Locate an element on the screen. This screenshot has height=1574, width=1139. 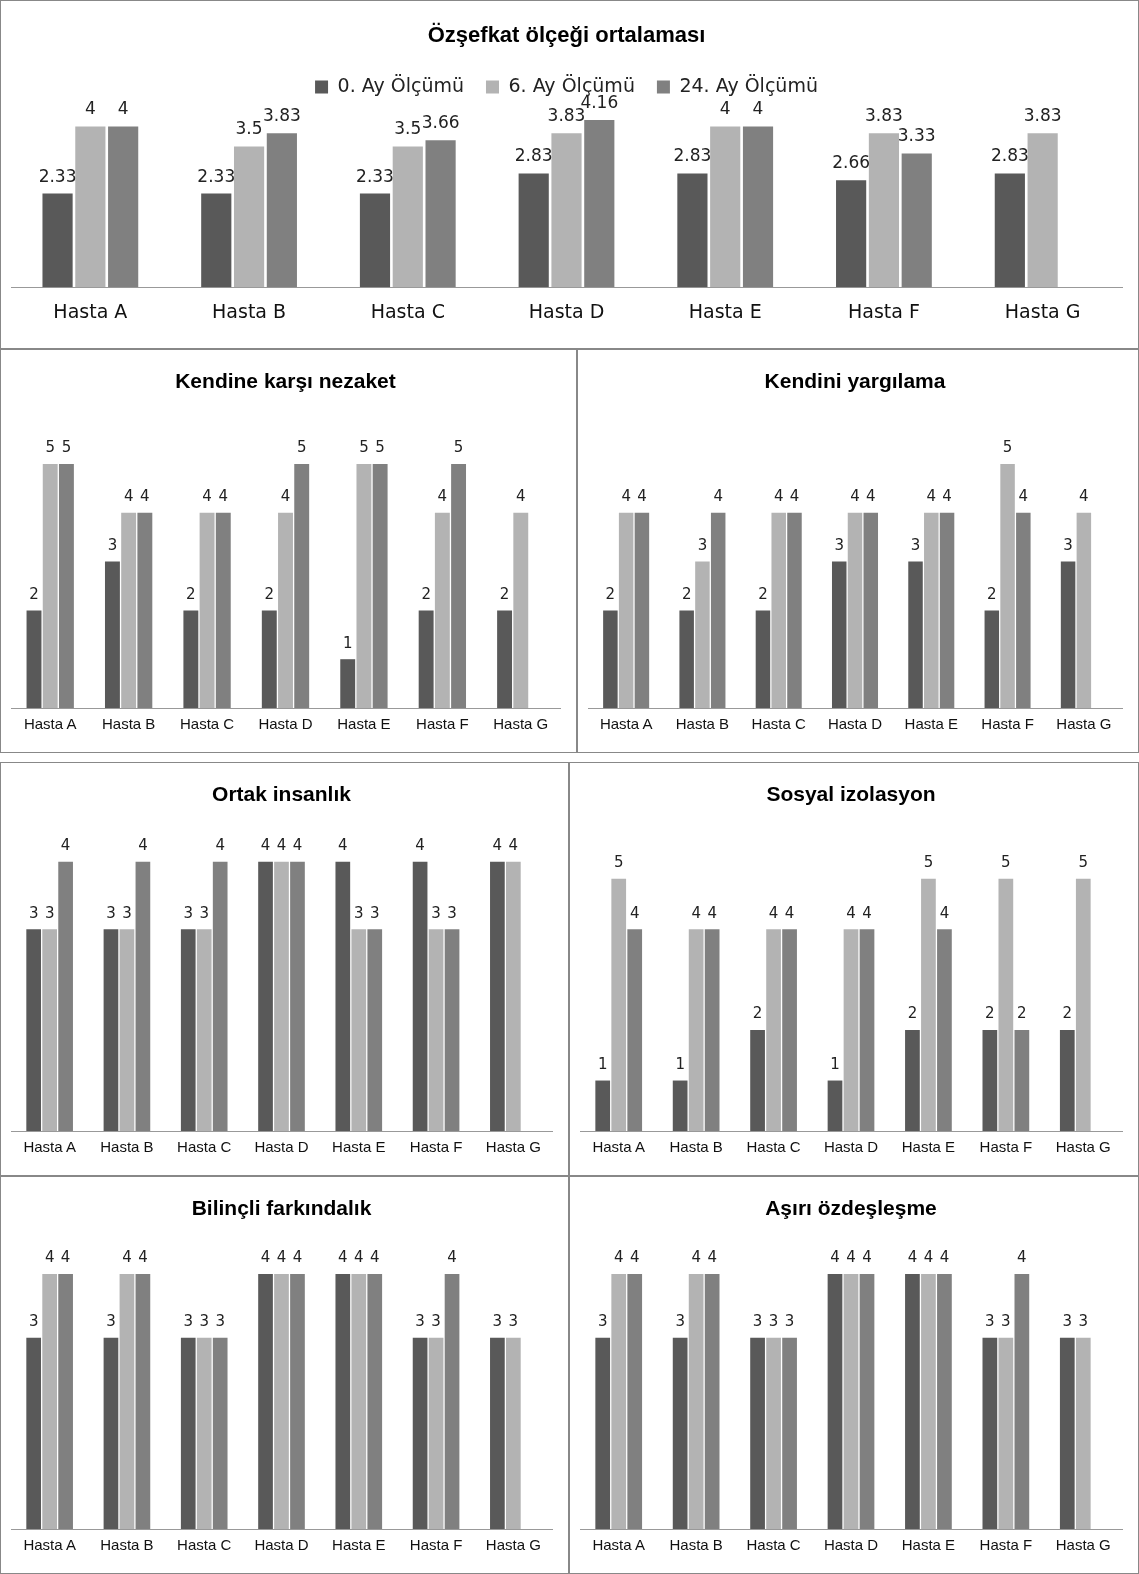
legend-label: 24. Ay Ölçümü is located at coordinates (748, 84).